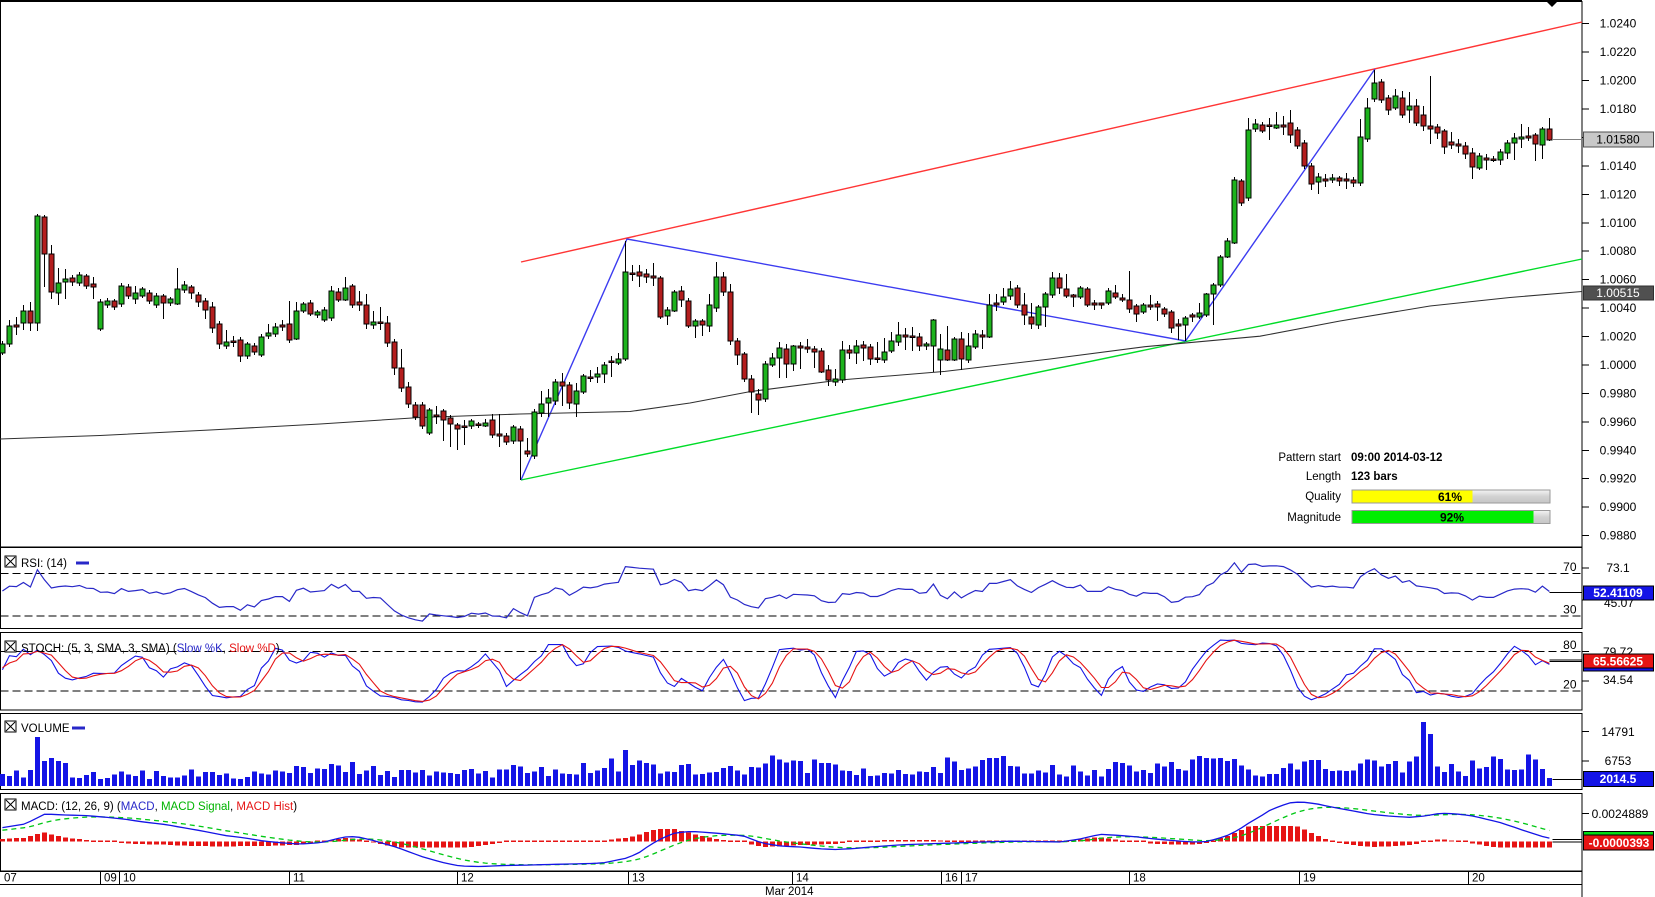 The image size is (1655, 897). What do you see at coordinates (1570, 610) in the screenshot?
I see `svg-text: 30` at bounding box center [1570, 610].